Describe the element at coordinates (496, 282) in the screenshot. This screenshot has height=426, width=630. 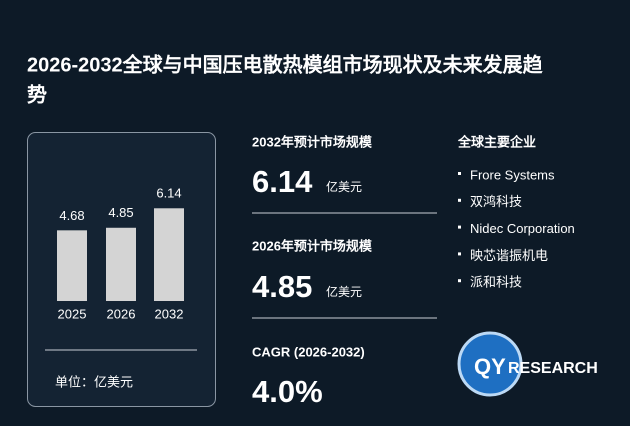
I see `company: 派和科技` at that location.